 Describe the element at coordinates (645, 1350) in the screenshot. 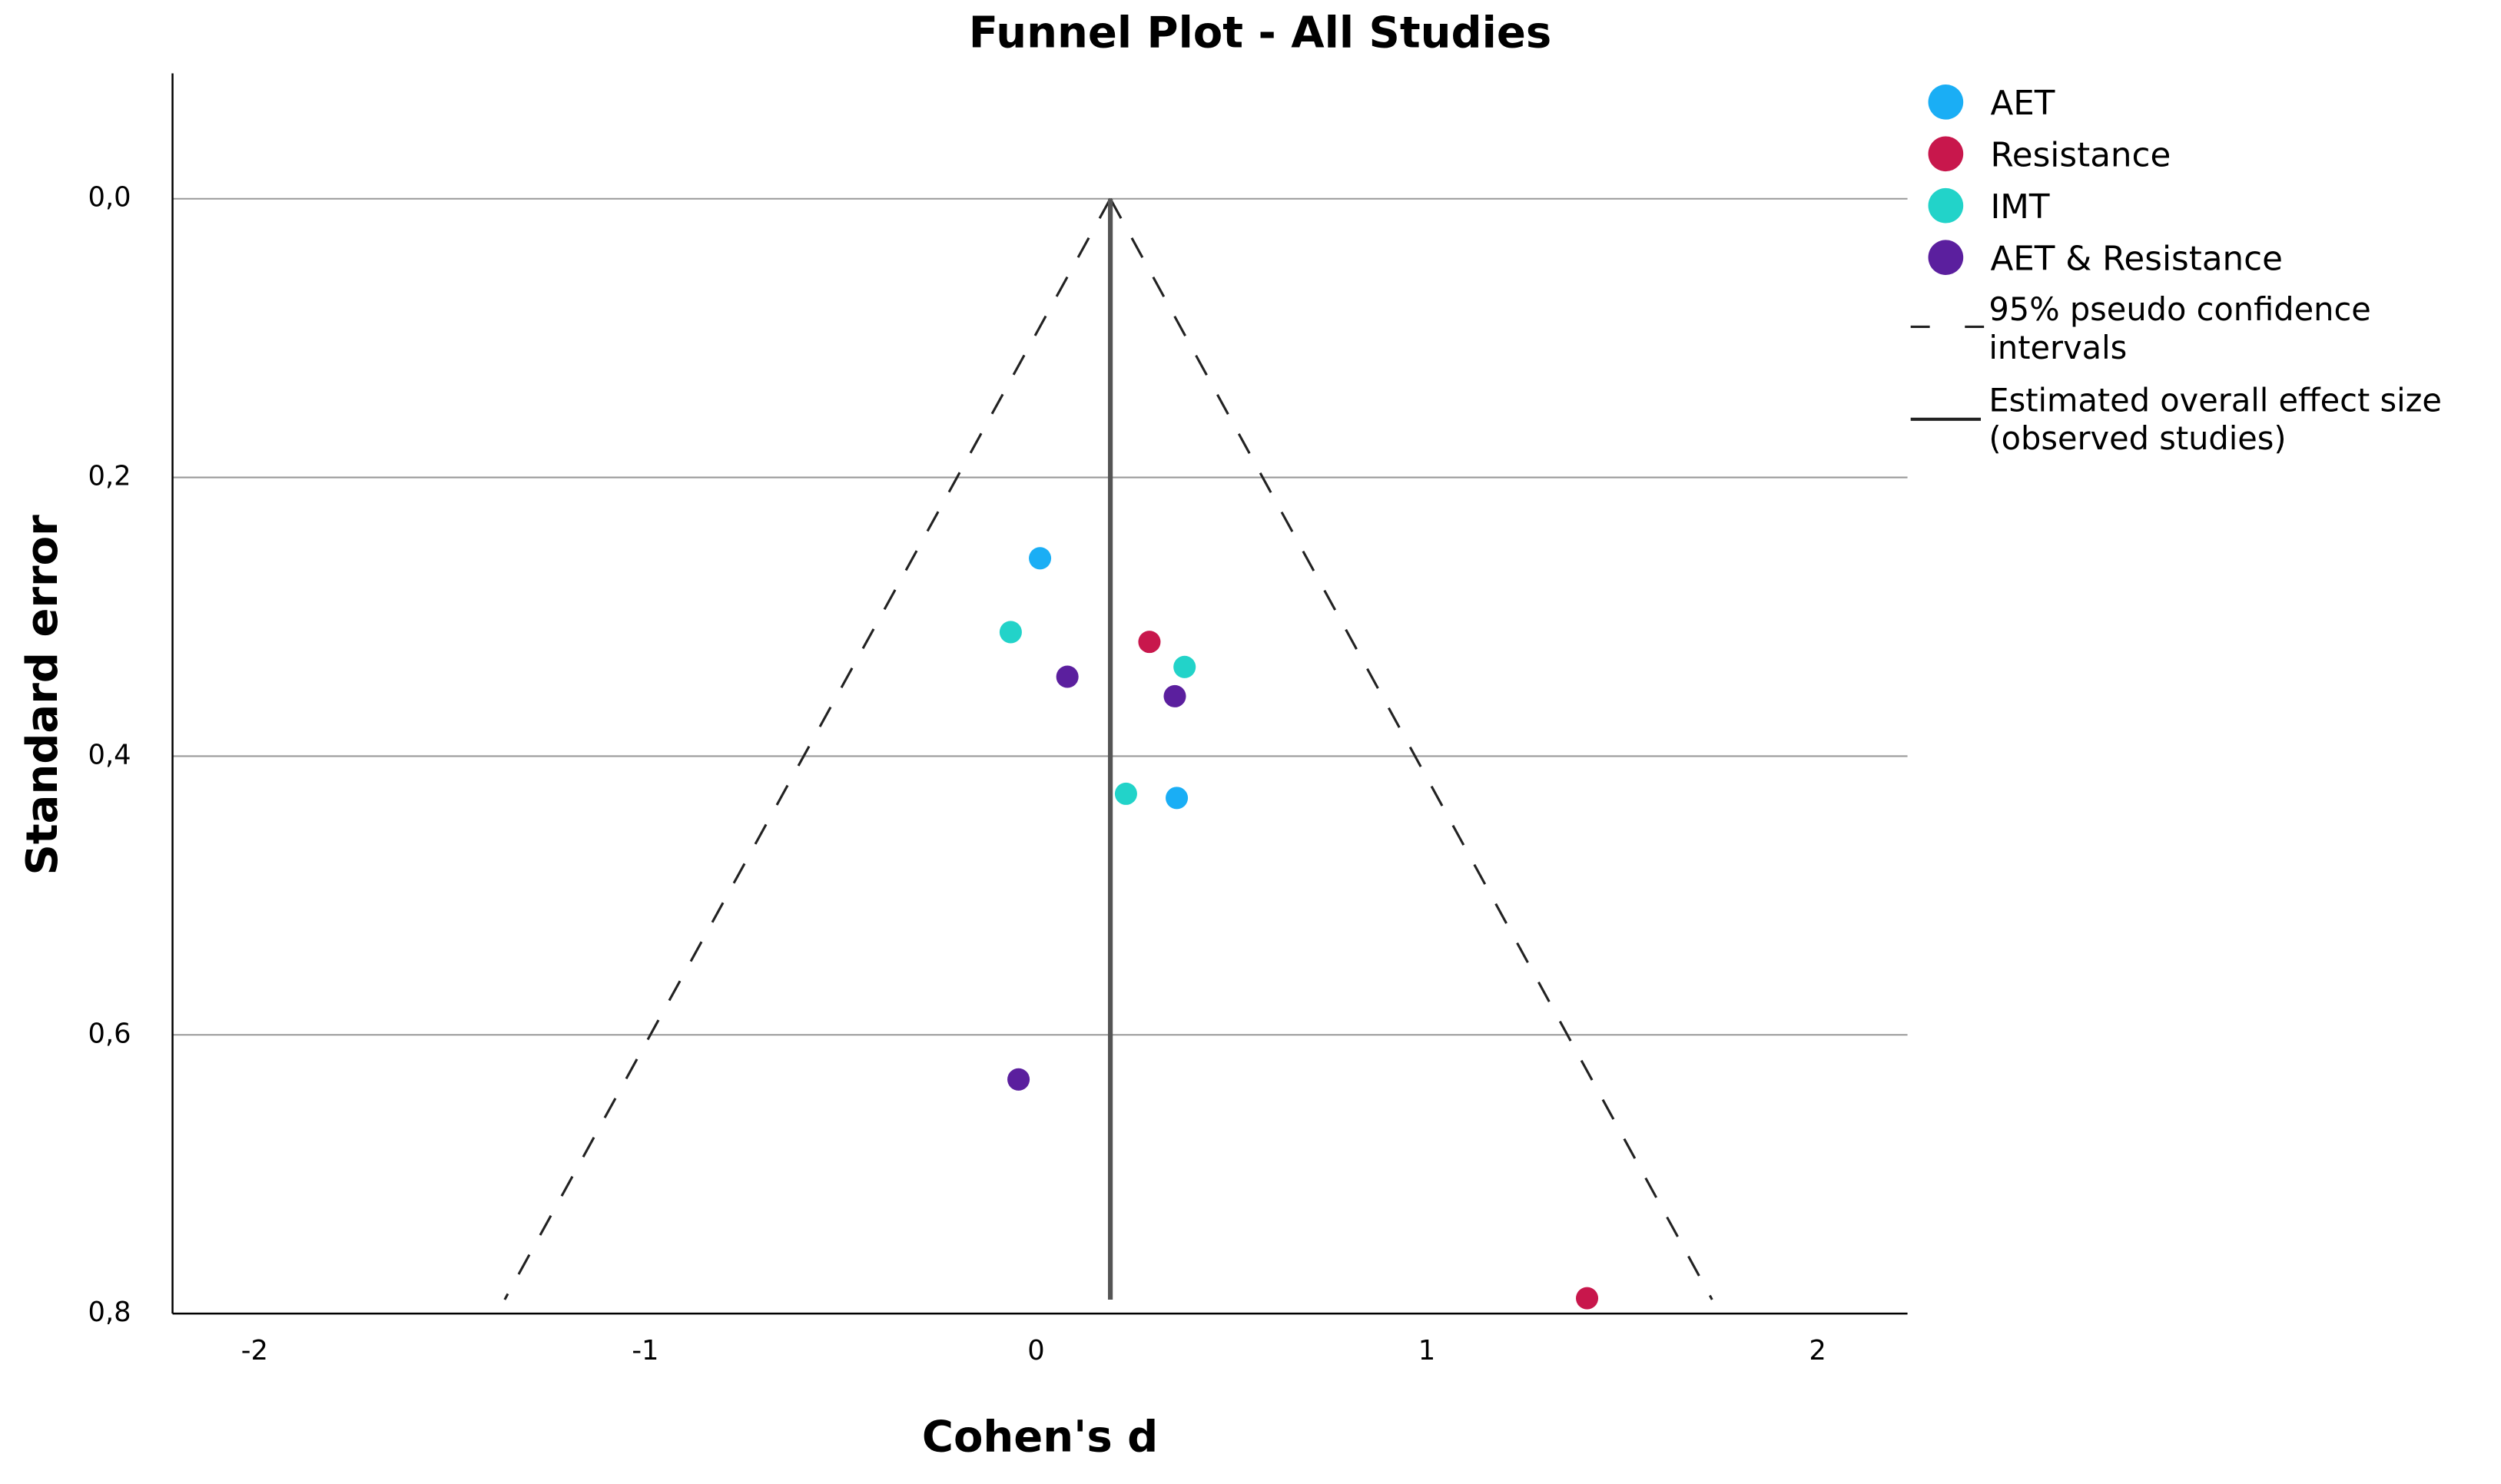

I see `x-tick-label: -1` at that location.